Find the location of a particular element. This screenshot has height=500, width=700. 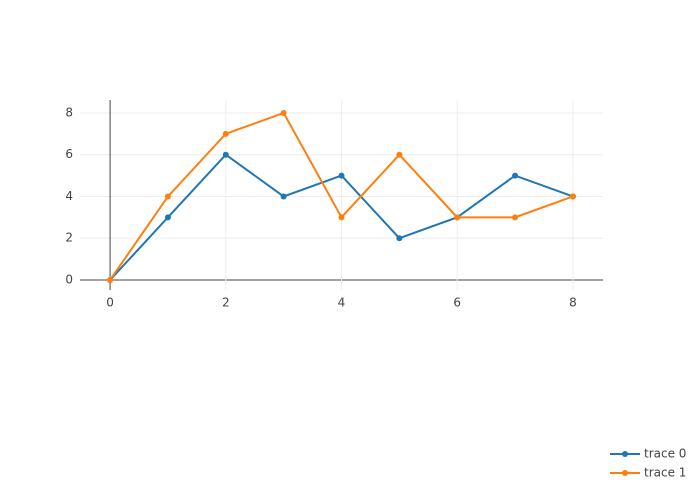

y-tick-label: 6 is located at coordinates (69, 154).